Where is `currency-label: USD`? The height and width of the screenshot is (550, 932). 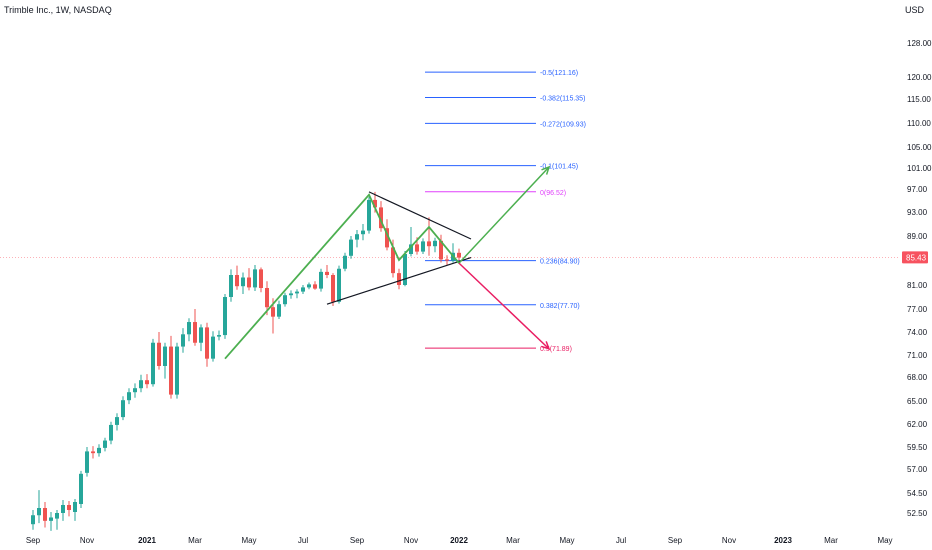 currency-label: USD is located at coordinates (914, 10).